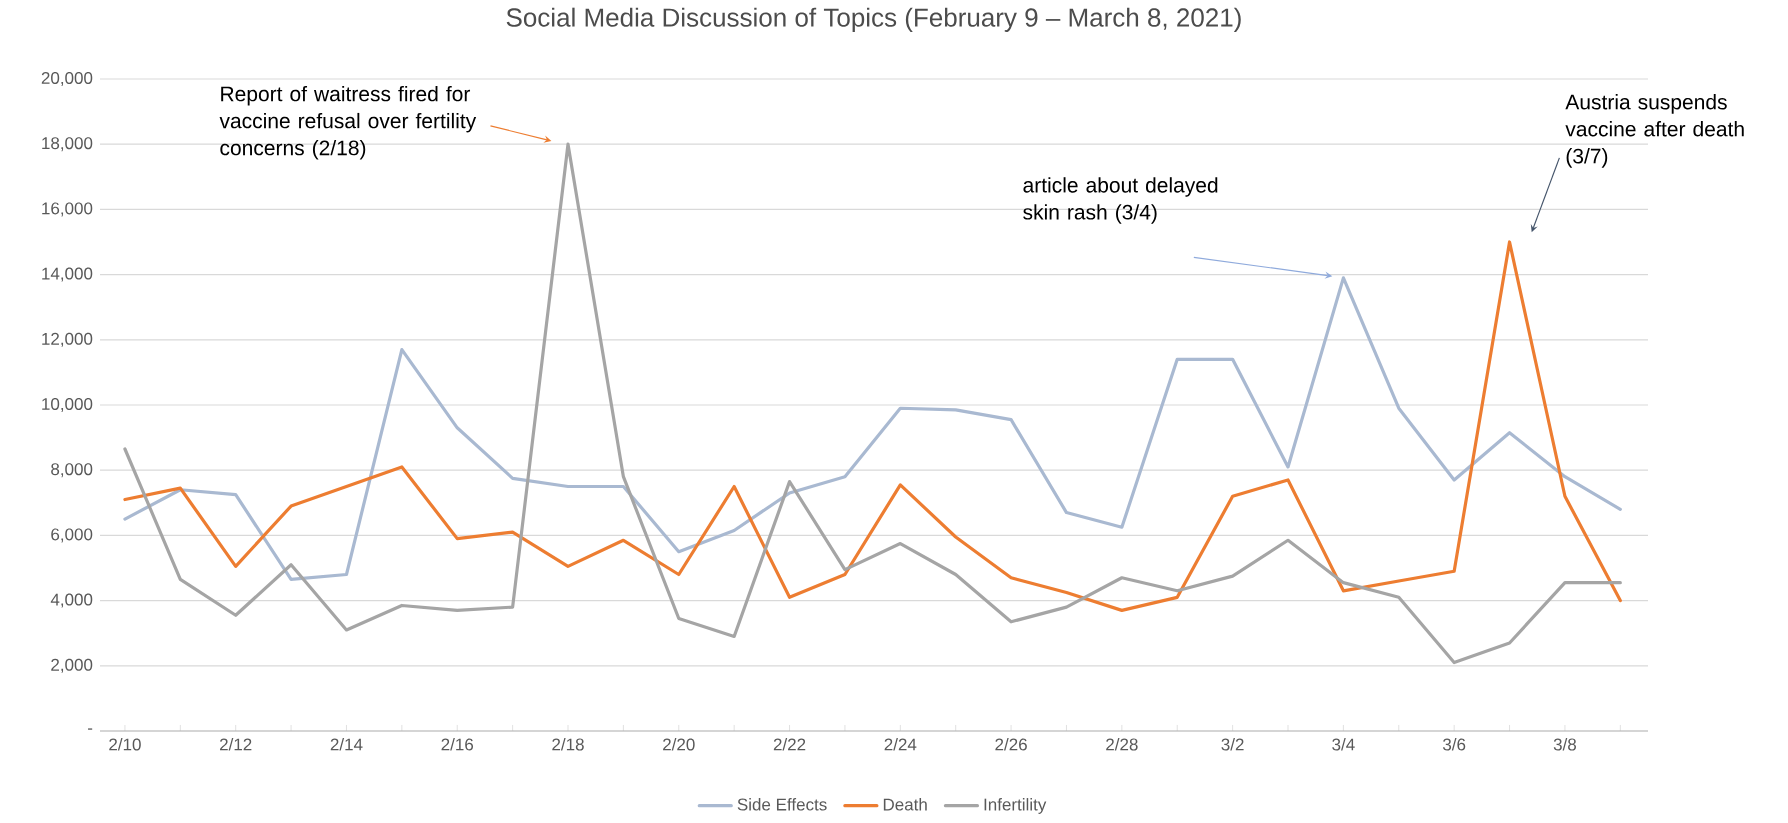 The image size is (1788, 823). What do you see at coordinates (568, 744) in the screenshot?
I see `x-tick-label: 2/18` at bounding box center [568, 744].